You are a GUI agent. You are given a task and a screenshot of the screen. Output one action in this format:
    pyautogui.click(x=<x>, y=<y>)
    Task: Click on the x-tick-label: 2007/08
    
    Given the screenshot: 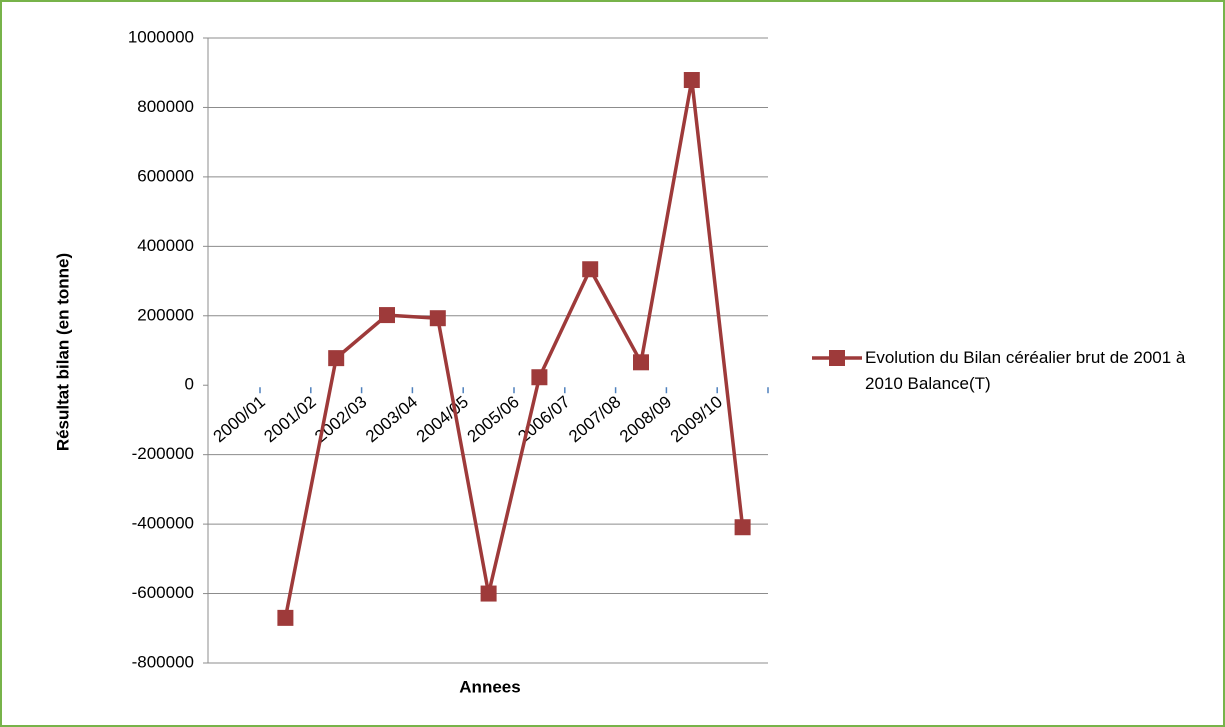 What is the action you would take?
    pyautogui.click(x=594, y=419)
    